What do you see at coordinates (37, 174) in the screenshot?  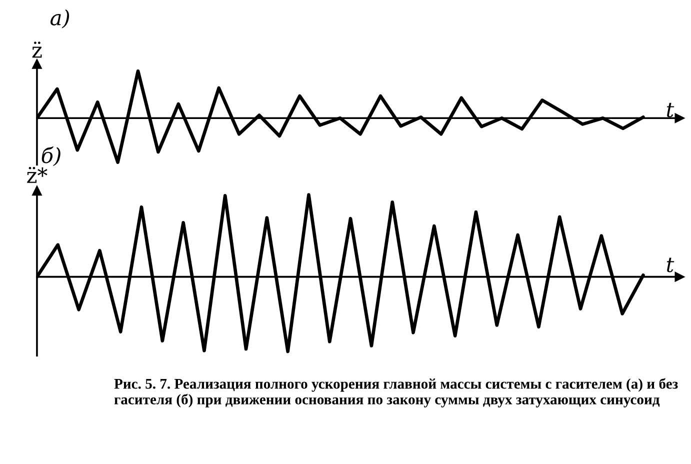 I see `y-axis-title: z̈*` at bounding box center [37, 174].